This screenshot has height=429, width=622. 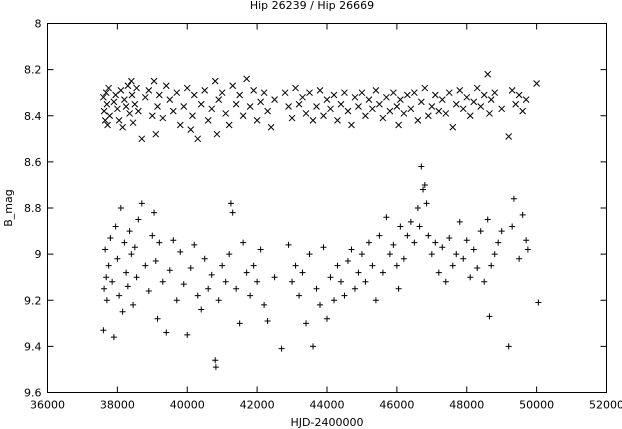 I want to click on y-tick-label: 9.4, so click(x=33, y=346).